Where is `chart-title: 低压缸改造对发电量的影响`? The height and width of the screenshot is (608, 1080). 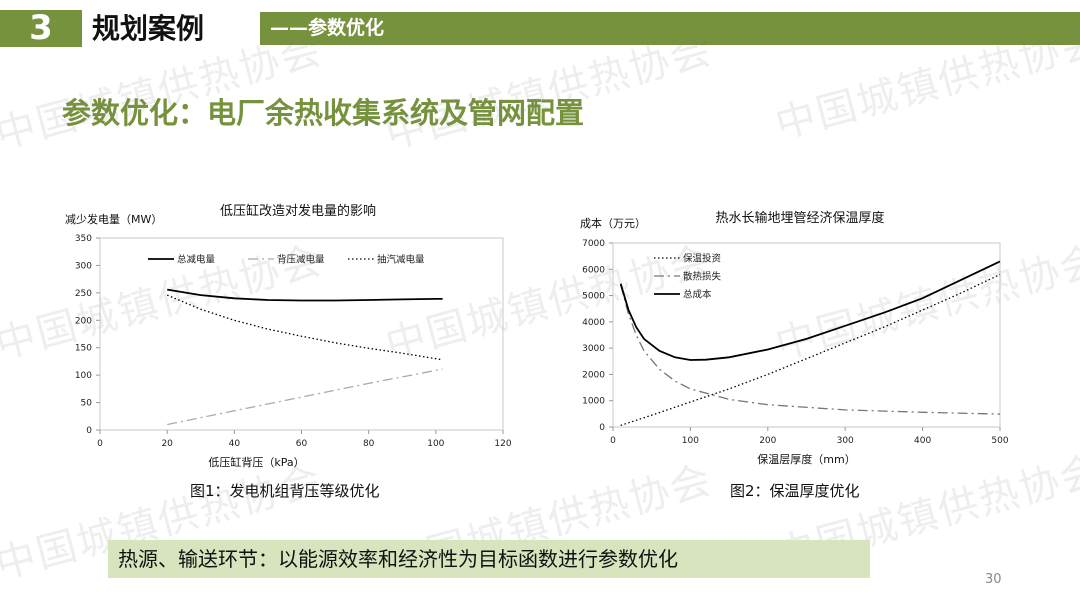
chart-title: 低压缸改造对发电量的影响 is located at coordinates (298, 211).